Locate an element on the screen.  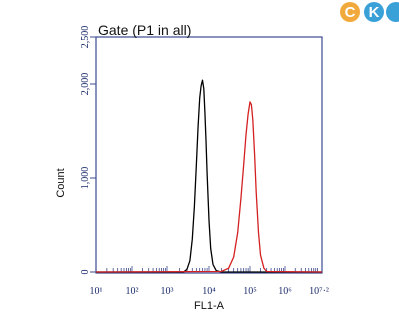
y-tick-label: 0 is located at coordinates (85, 272).